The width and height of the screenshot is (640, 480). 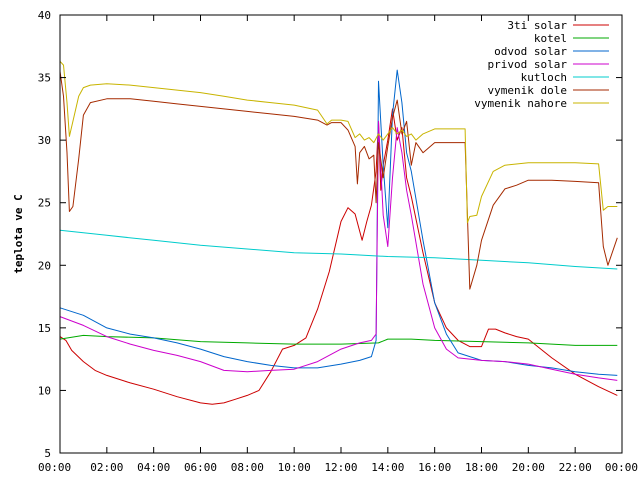 I want to click on x-tick-label: 04:00, so click(x=153, y=467).